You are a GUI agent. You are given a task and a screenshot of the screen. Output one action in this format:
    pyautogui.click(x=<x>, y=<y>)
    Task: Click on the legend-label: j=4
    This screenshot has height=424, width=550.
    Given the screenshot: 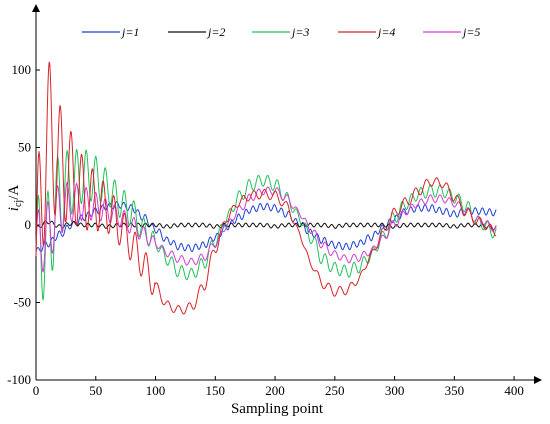 What is the action you would take?
    pyautogui.click(x=385, y=32)
    